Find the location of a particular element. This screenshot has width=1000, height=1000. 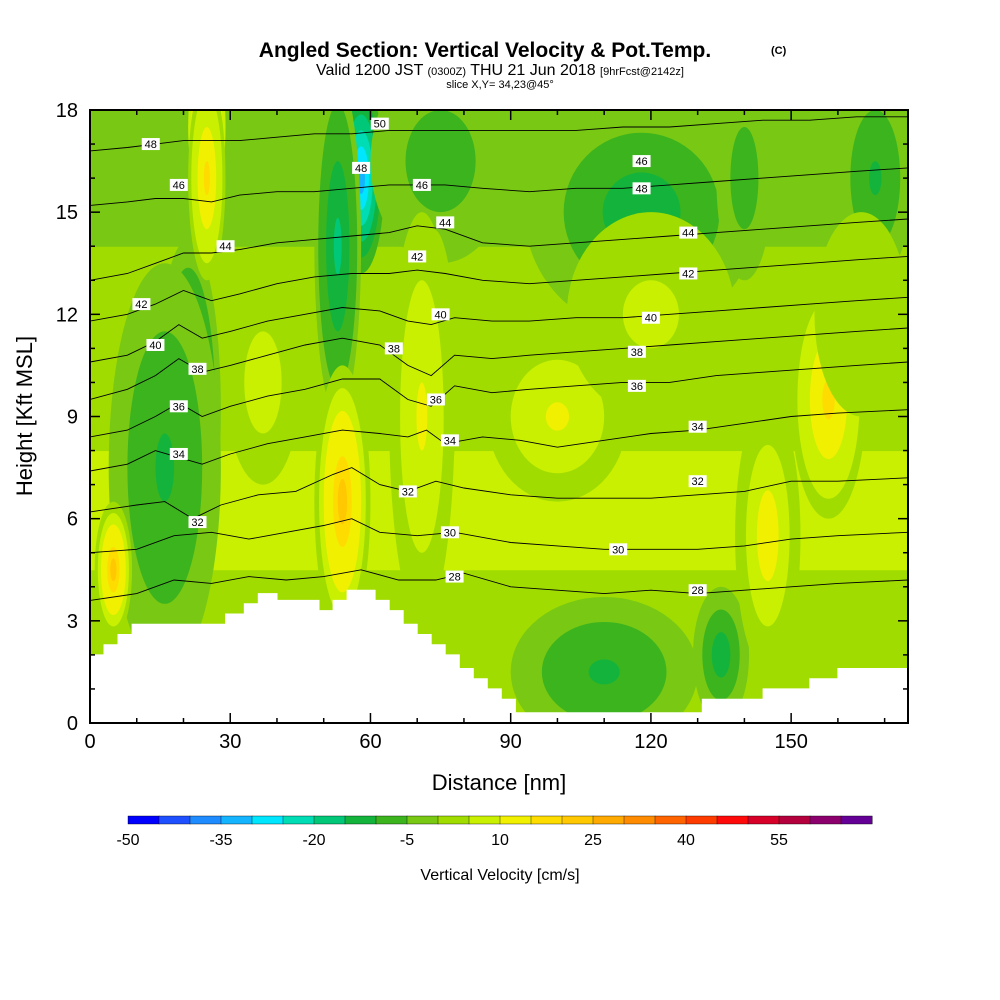

subtitle-valid: Valid 1200 JST is located at coordinates (370, 70).